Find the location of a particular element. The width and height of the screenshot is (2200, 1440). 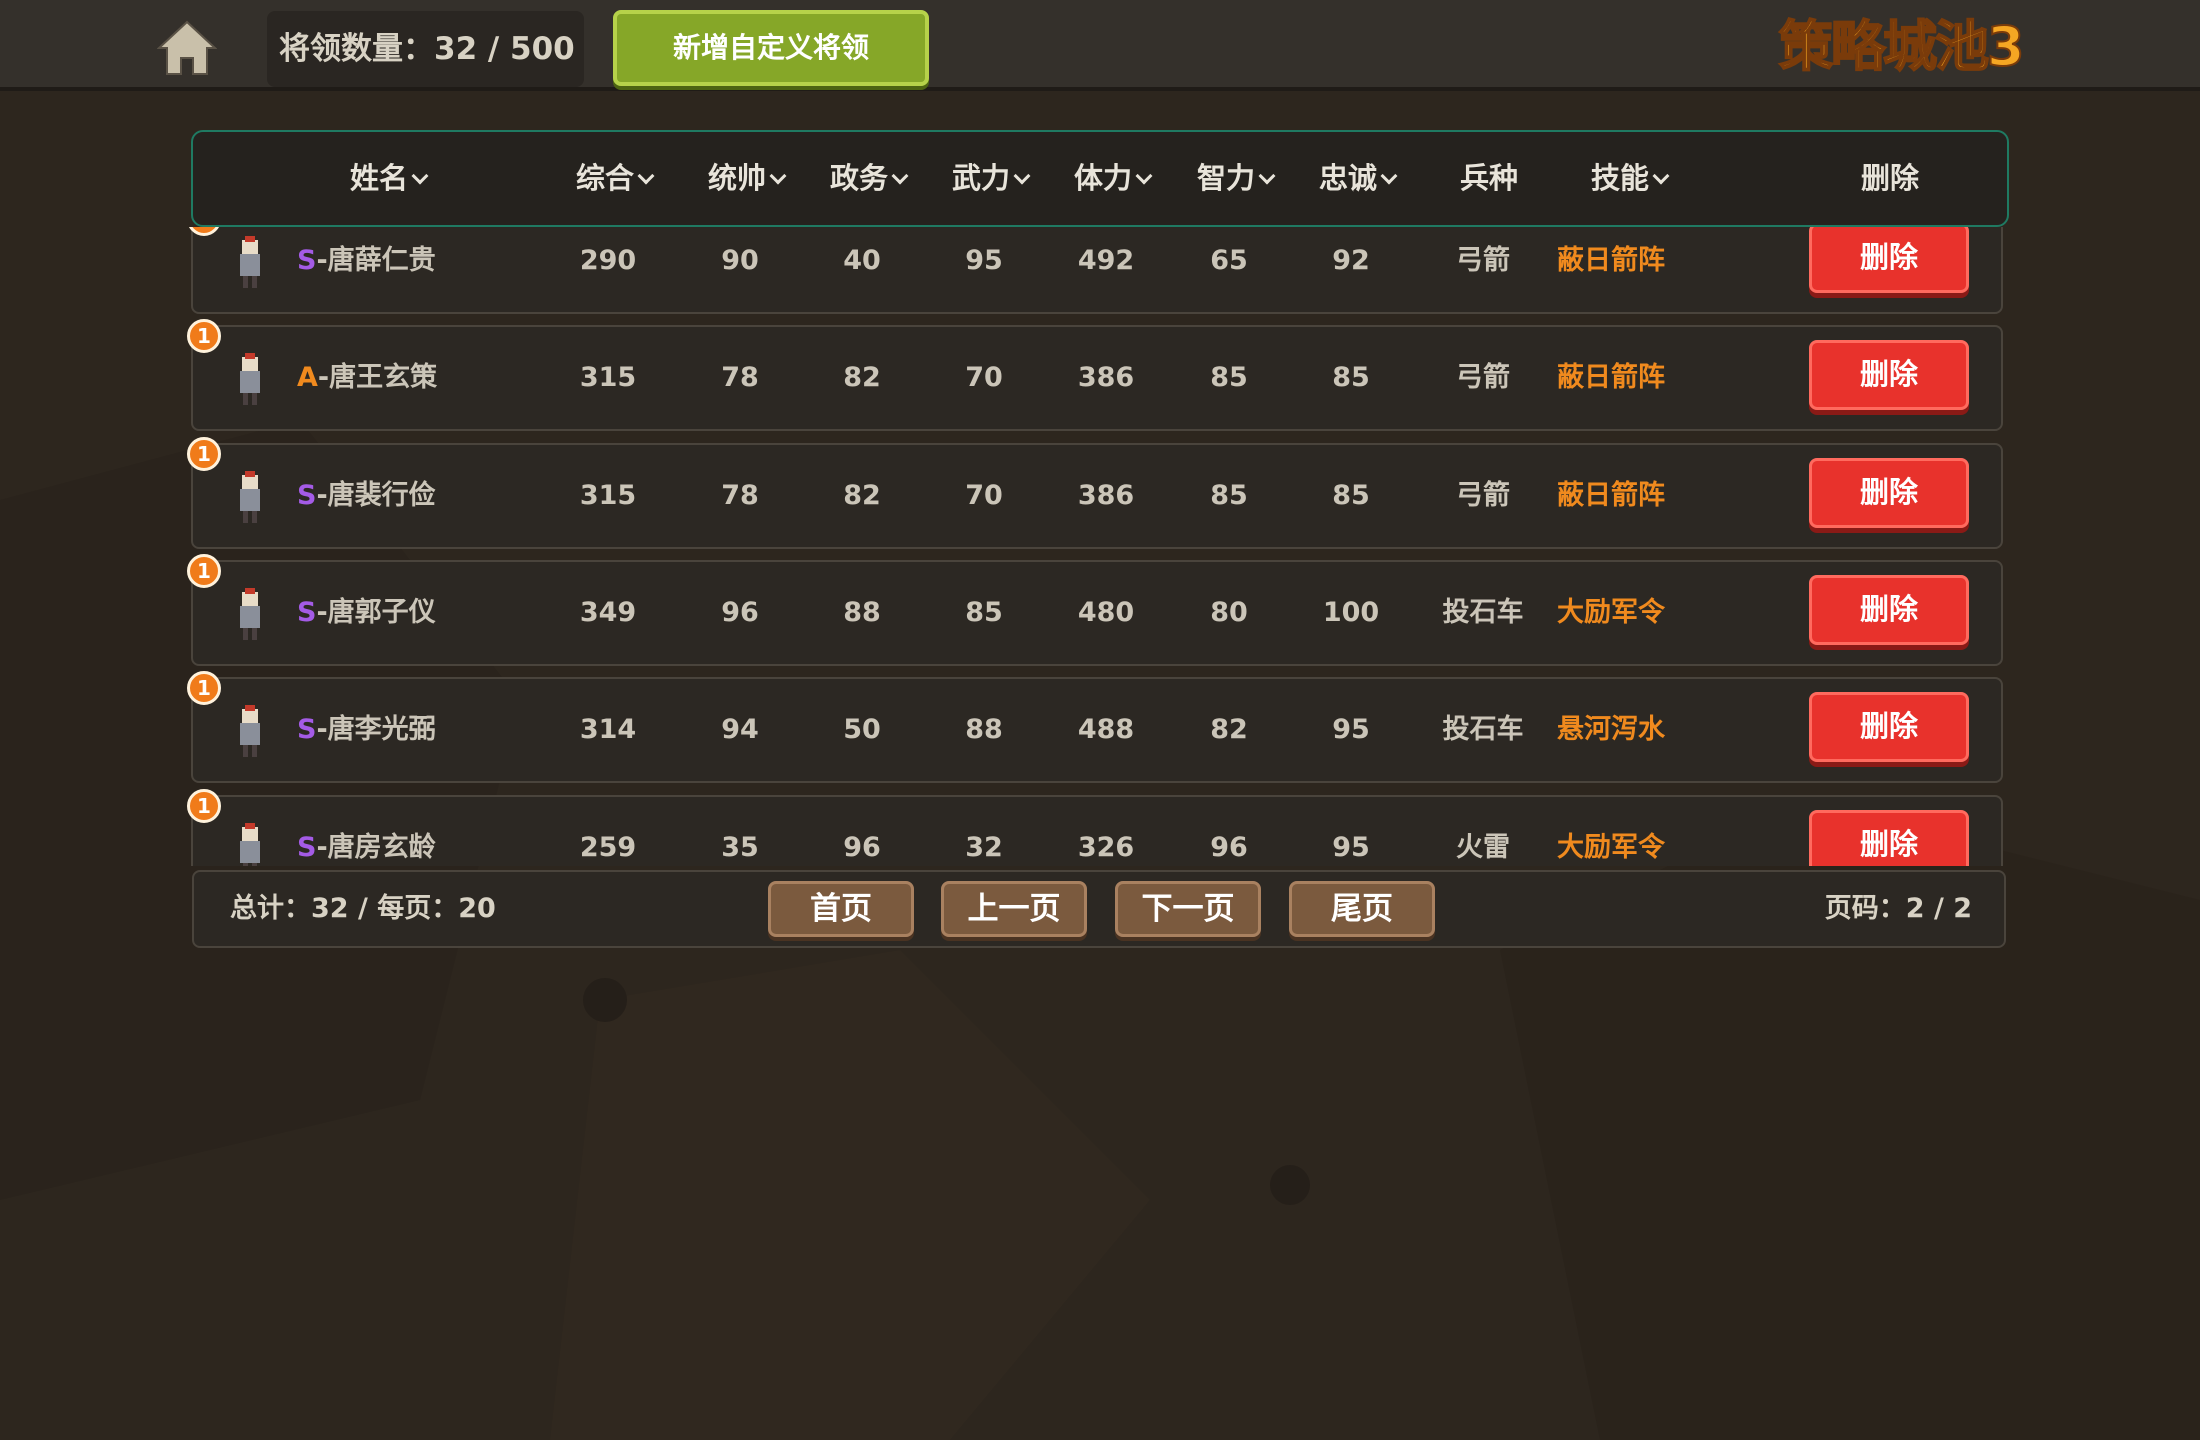

general-name: S-唐李光弼 is located at coordinates (366, 730).